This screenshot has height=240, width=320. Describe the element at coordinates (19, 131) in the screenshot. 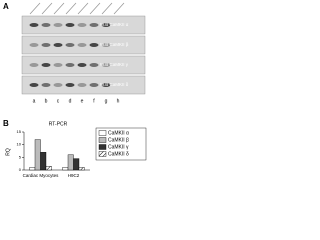

I see `y-tick-label: 15` at that location.